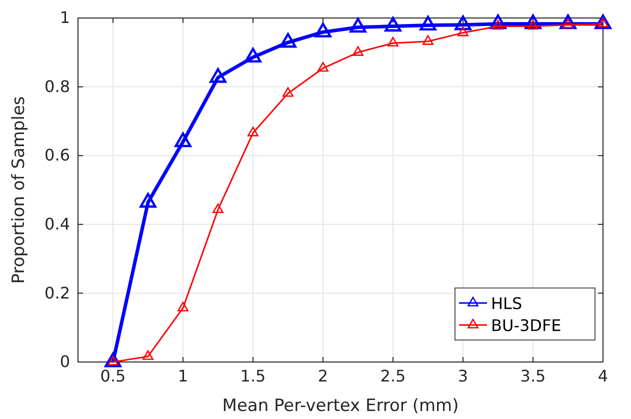 The height and width of the screenshot is (419, 631). What do you see at coordinates (19, 190) in the screenshot?
I see `y-axis-title: Proportion of Samples` at bounding box center [19, 190].